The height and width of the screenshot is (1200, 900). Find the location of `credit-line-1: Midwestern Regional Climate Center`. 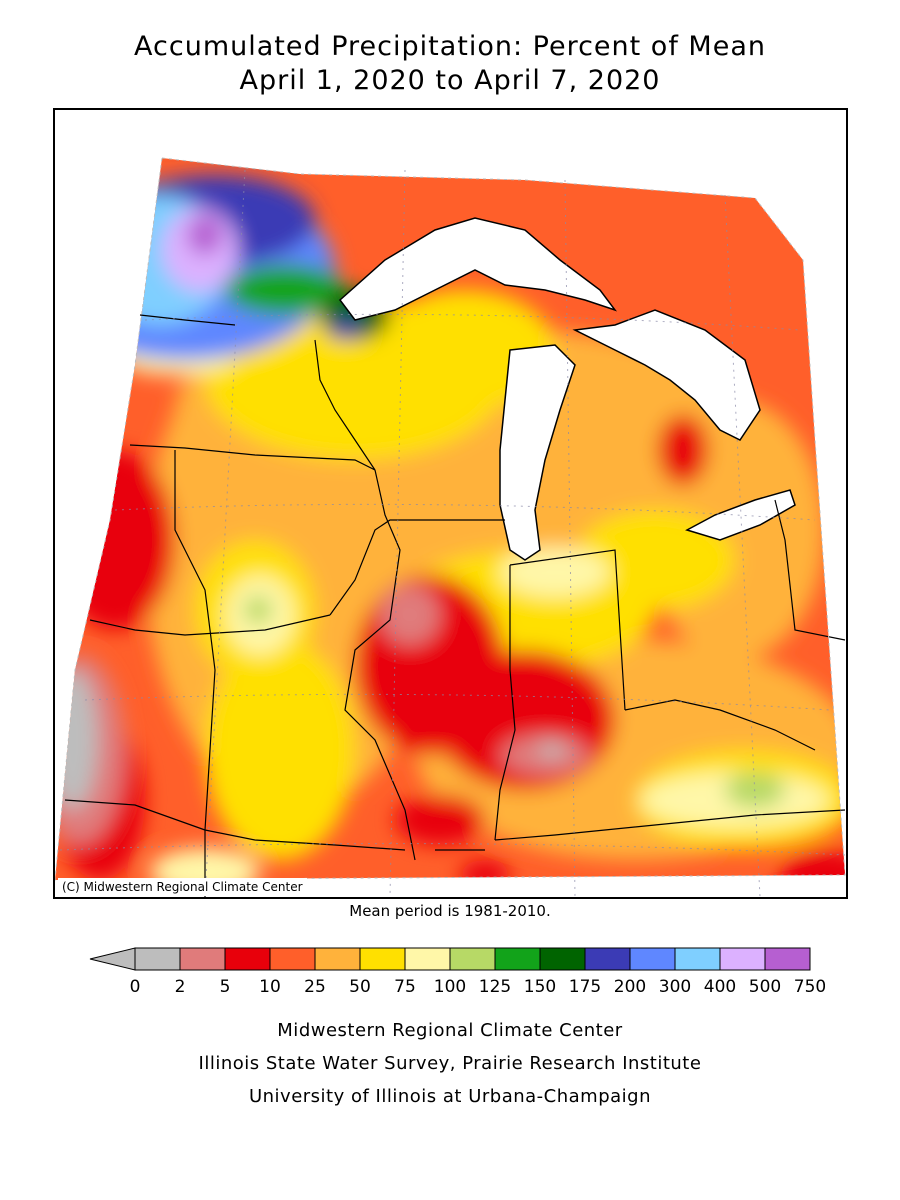

credit-line-1: Midwestern Regional Climate Center is located at coordinates (450, 1030).